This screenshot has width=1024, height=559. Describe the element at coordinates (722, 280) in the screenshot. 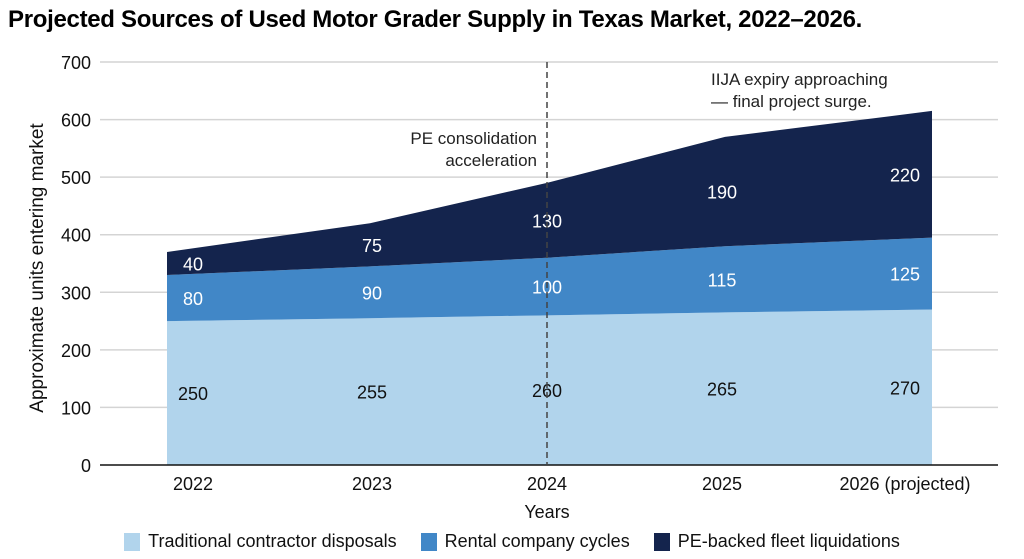

I see `data-label: 115` at that location.